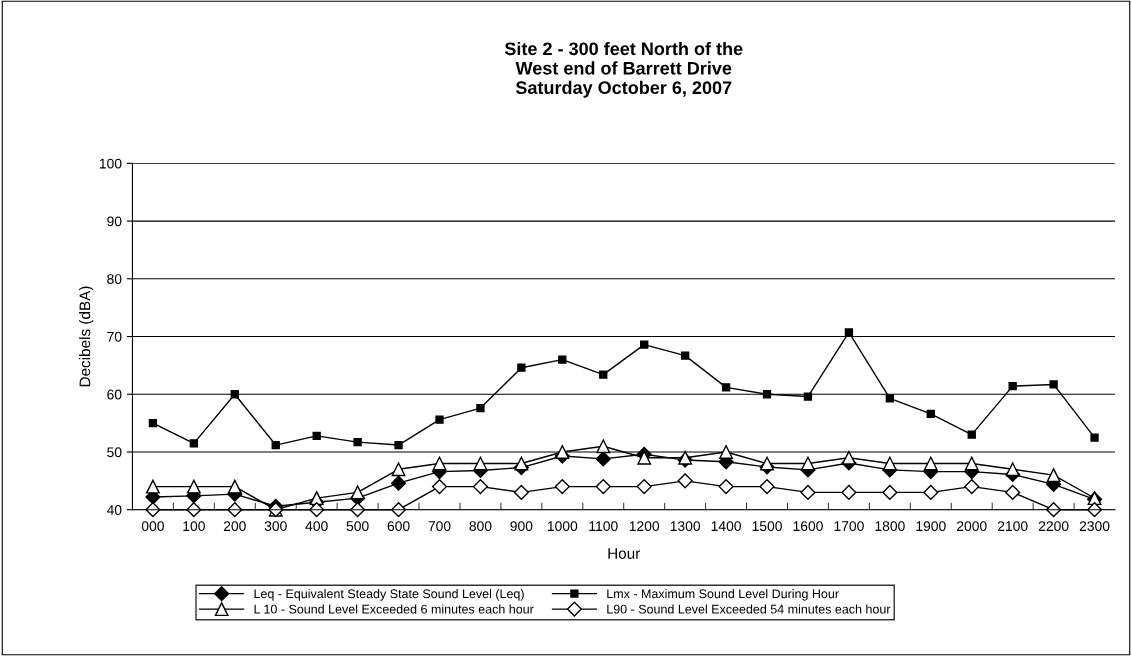 This screenshot has width=1132, height=656. What do you see at coordinates (603, 526) in the screenshot?
I see `x-tick-label: 1100` at bounding box center [603, 526].